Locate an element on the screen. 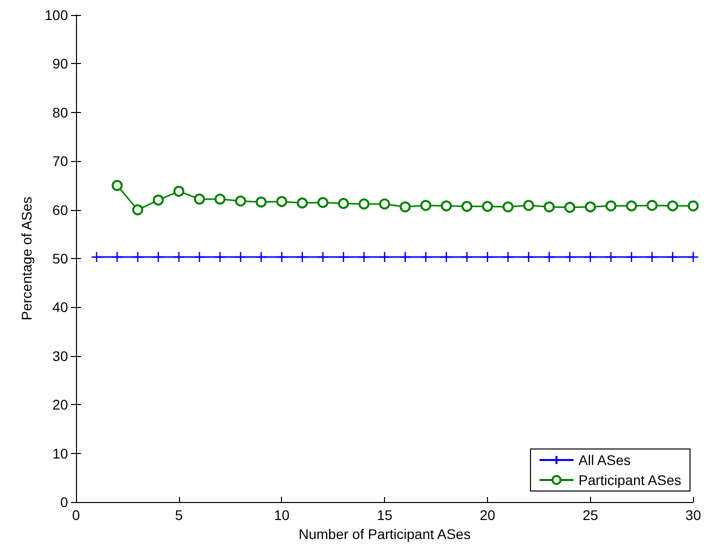 The image size is (704, 551). y-tick-label: 30 is located at coordinates (60, 356).